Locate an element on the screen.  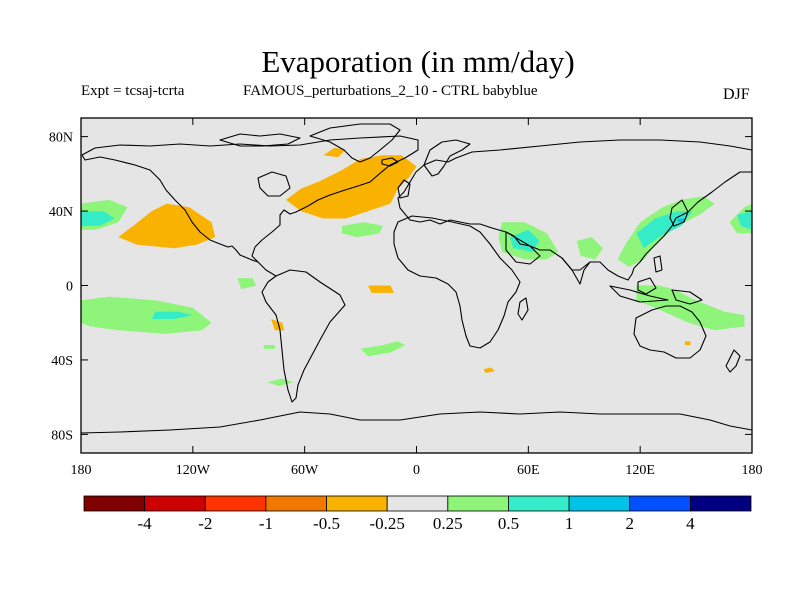
coastline-central-america is located at coordinates (267, 269).